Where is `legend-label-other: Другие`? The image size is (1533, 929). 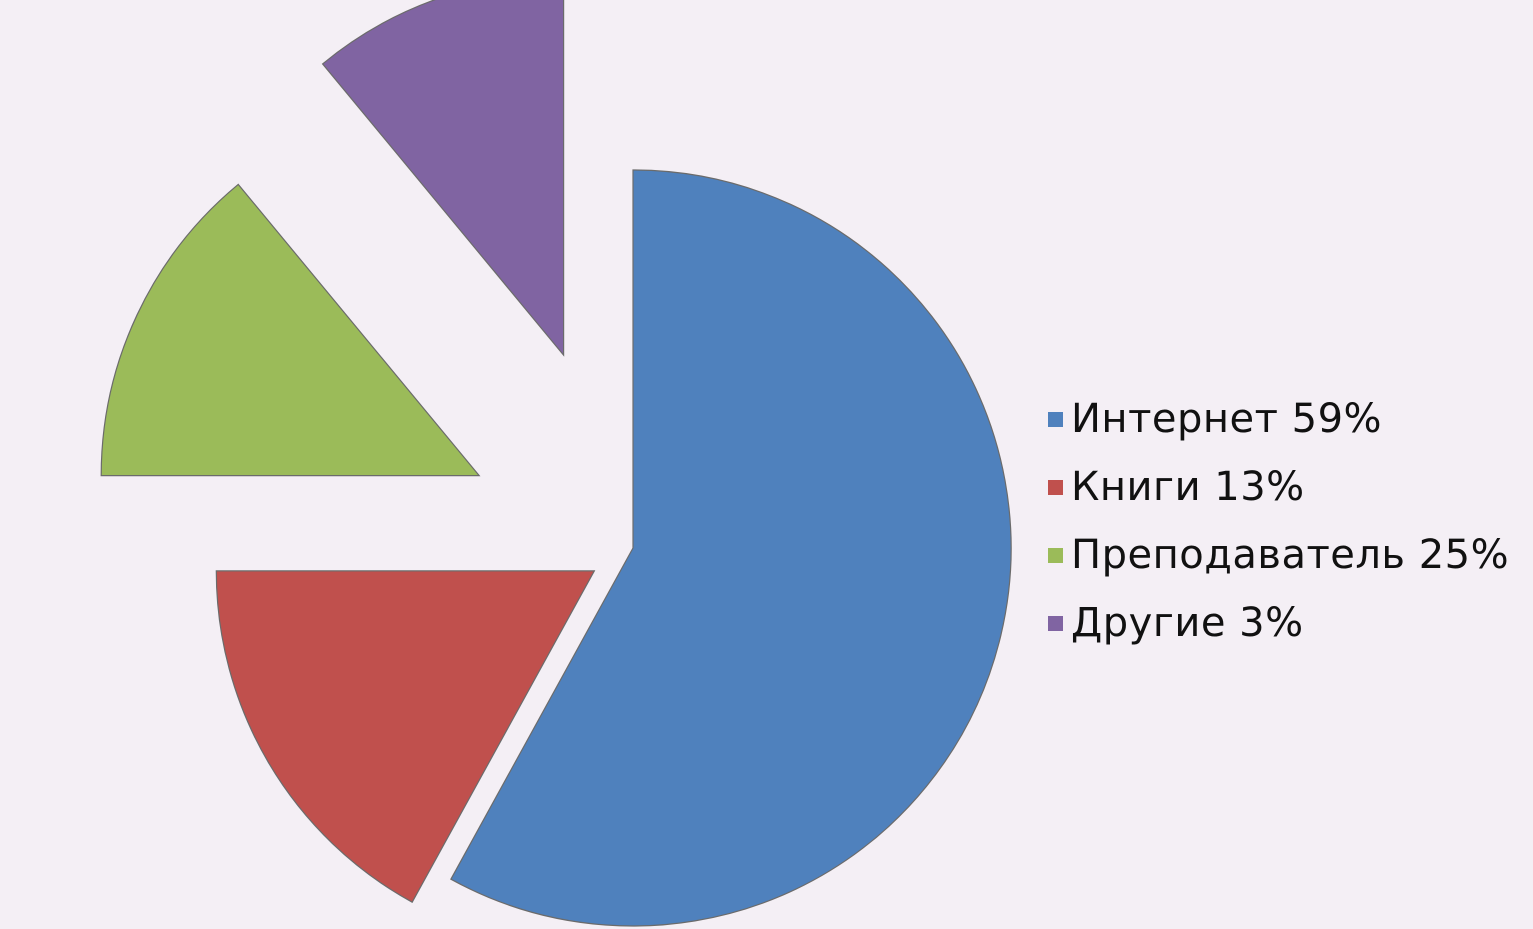 legend-label-other: Другие is located at coordinates (1148, 623).